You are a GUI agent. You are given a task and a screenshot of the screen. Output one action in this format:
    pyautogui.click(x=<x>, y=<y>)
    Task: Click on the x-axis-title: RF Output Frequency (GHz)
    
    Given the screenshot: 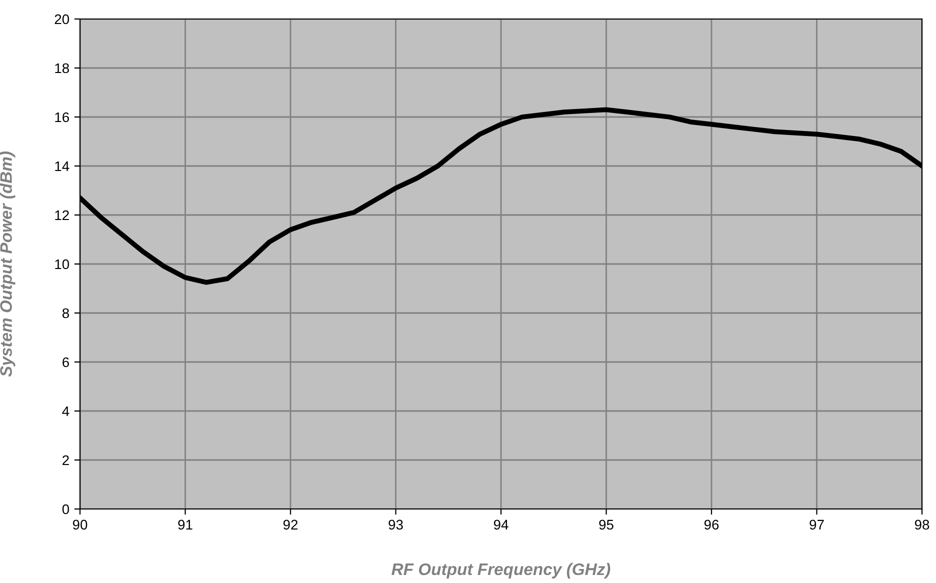 What is the action you would take?
    pyautogui.click(x=501, y=570)
    